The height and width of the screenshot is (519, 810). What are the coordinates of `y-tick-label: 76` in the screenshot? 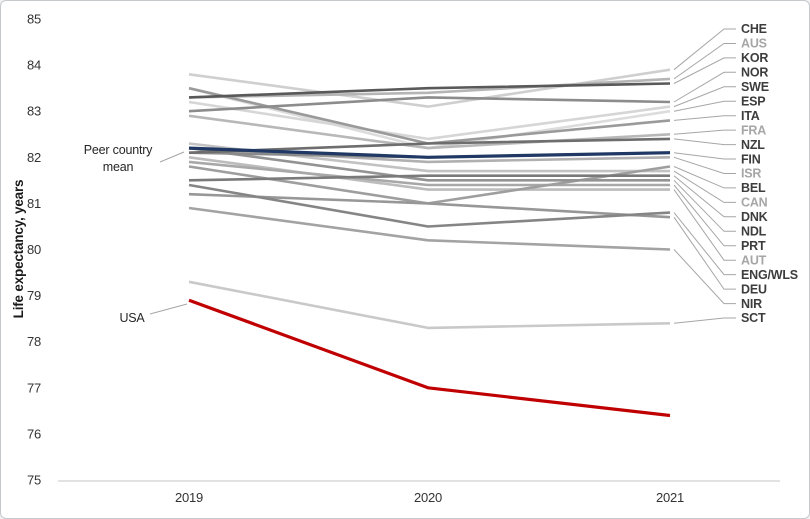 It's located at (34, 433).